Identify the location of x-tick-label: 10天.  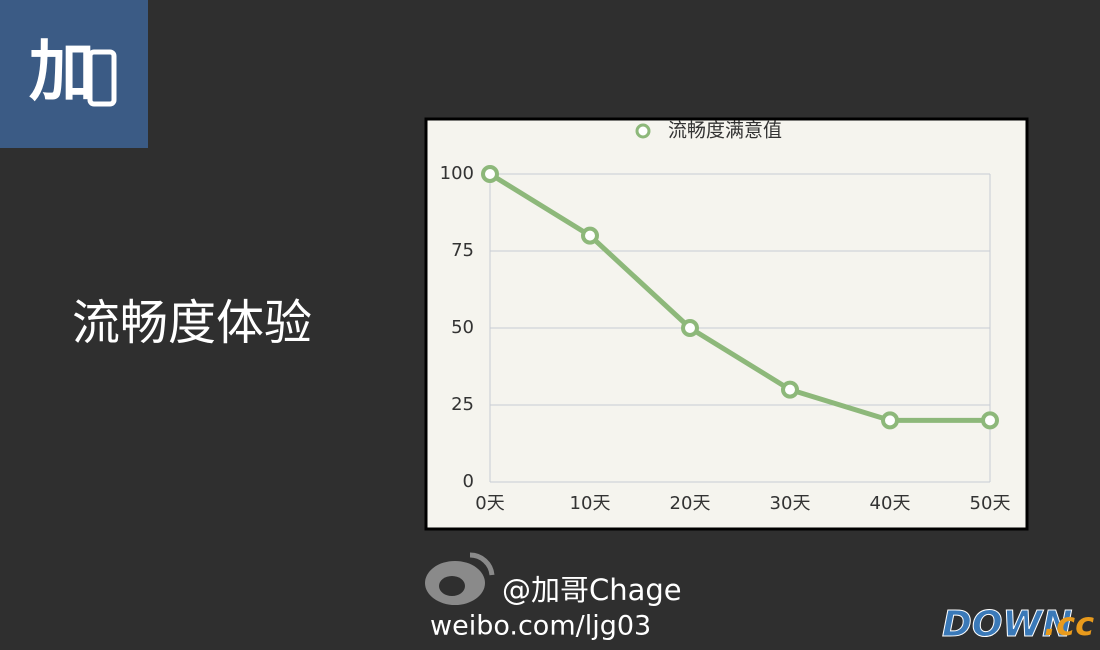
(590, 503).